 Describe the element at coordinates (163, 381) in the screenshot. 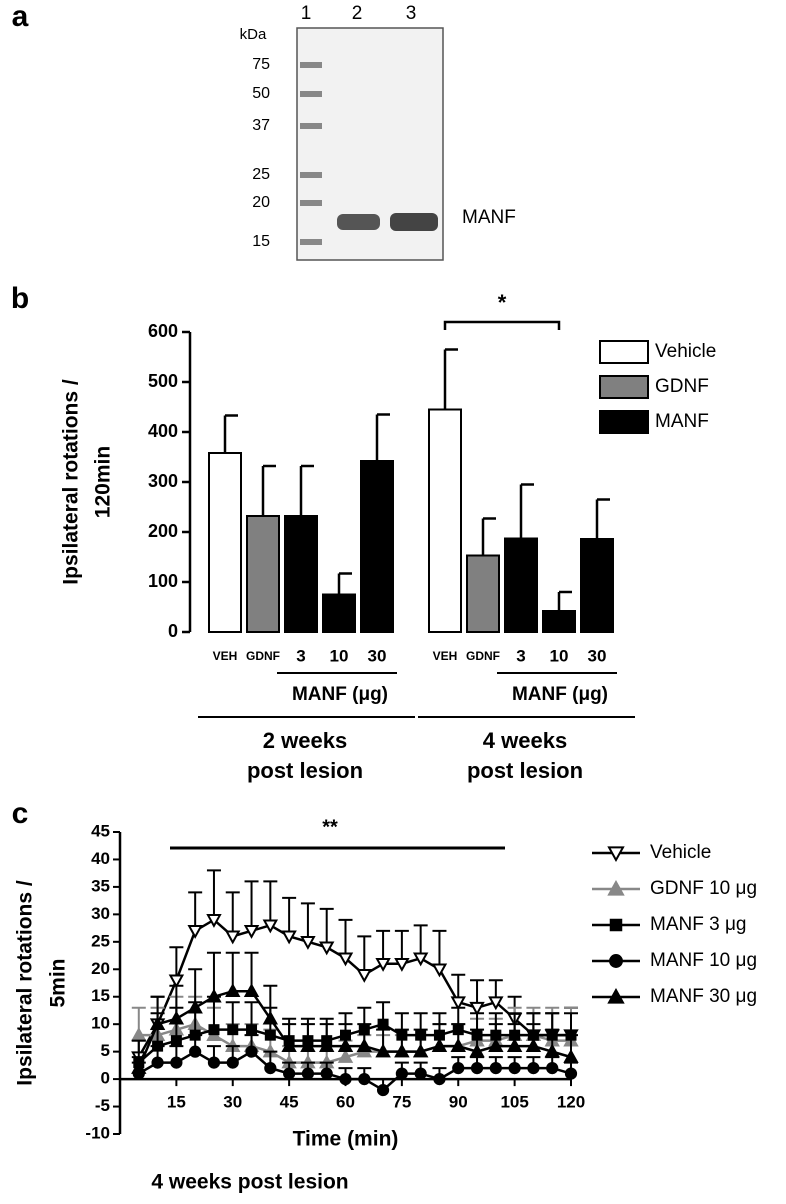

I see `y-tick-label: 500` at that location.